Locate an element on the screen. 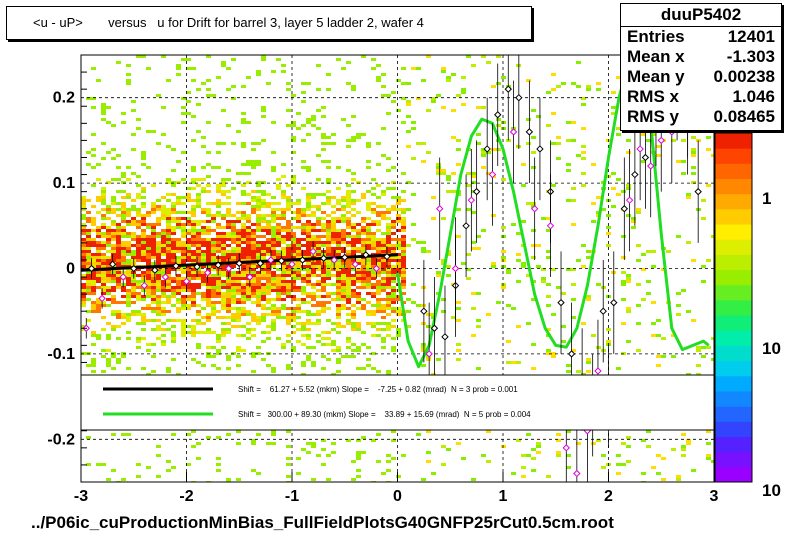 This screenshot has height=537, width=795. data-point-black is located at coordinates (614, 302).